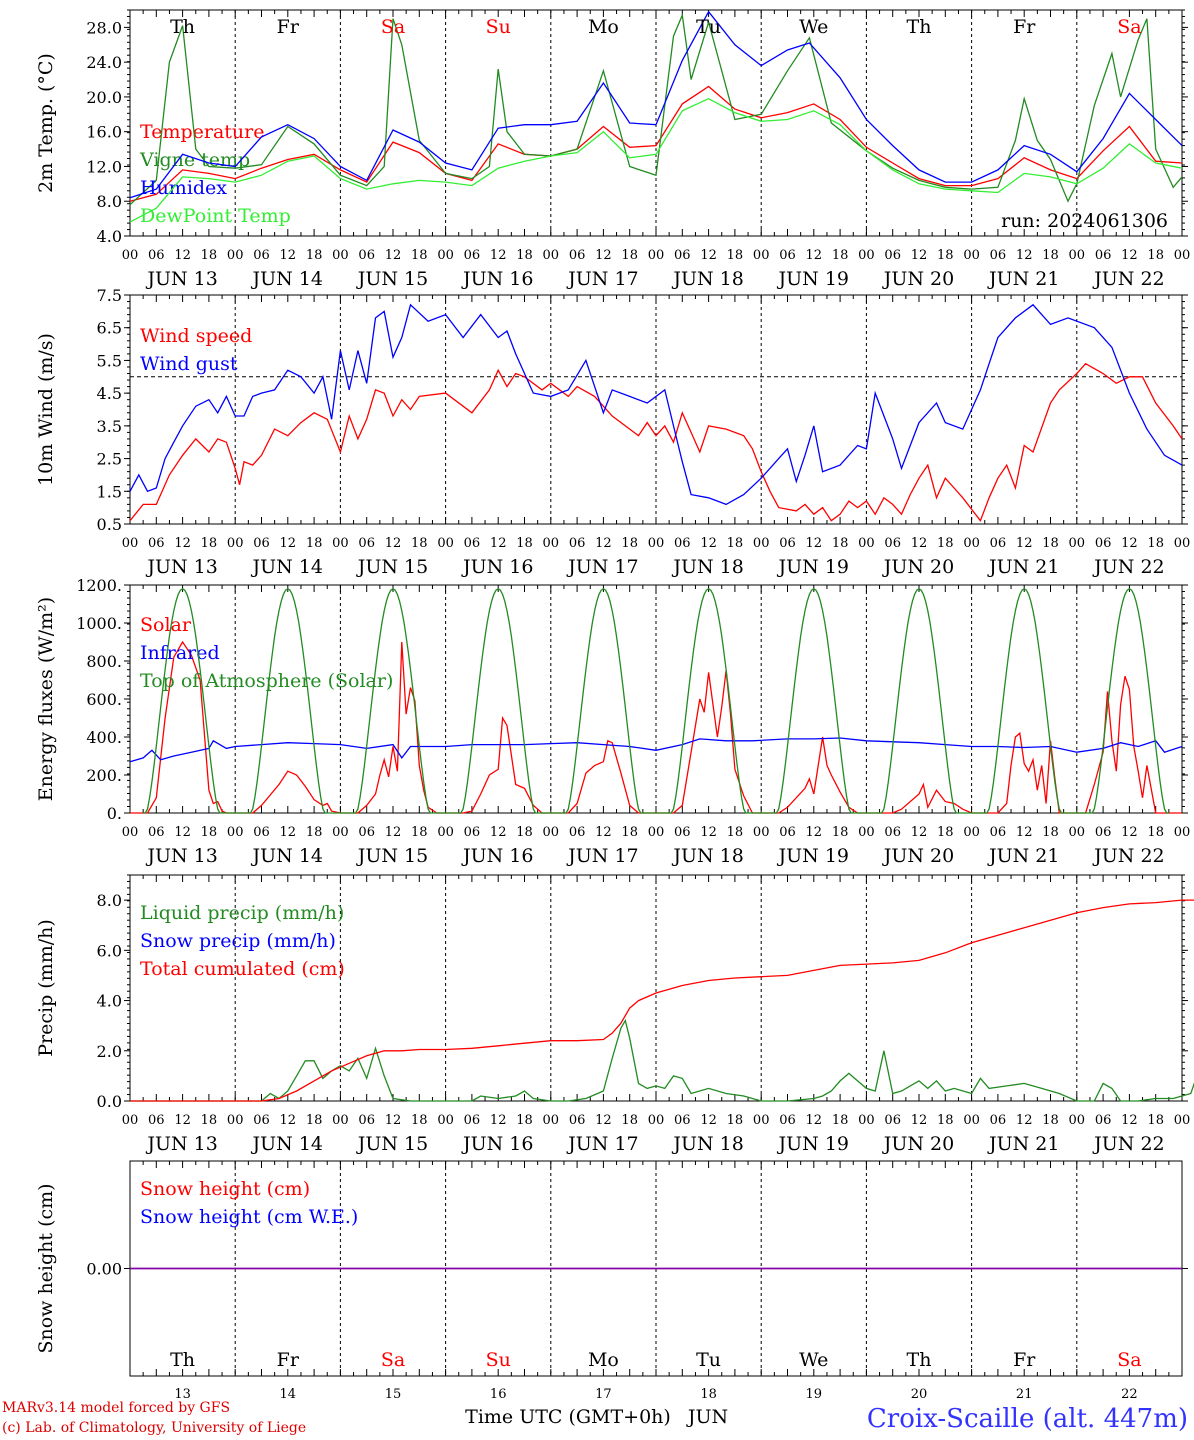 The width and height of the screenshot is (1194, 1440). I want to click on legend-entry: Wind gust, so click(189, 364).